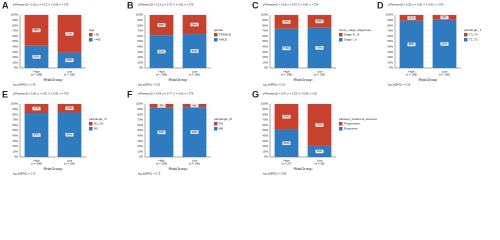 This screenshot has width=500, height=240. I want to click on value-label: 74%, so click(287, 48).